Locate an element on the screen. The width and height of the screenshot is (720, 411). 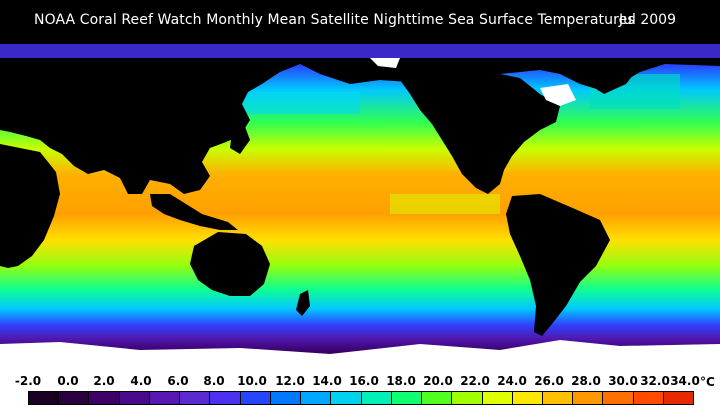
legend-tick-label: 10.0 is located at coordinates (252, 381).